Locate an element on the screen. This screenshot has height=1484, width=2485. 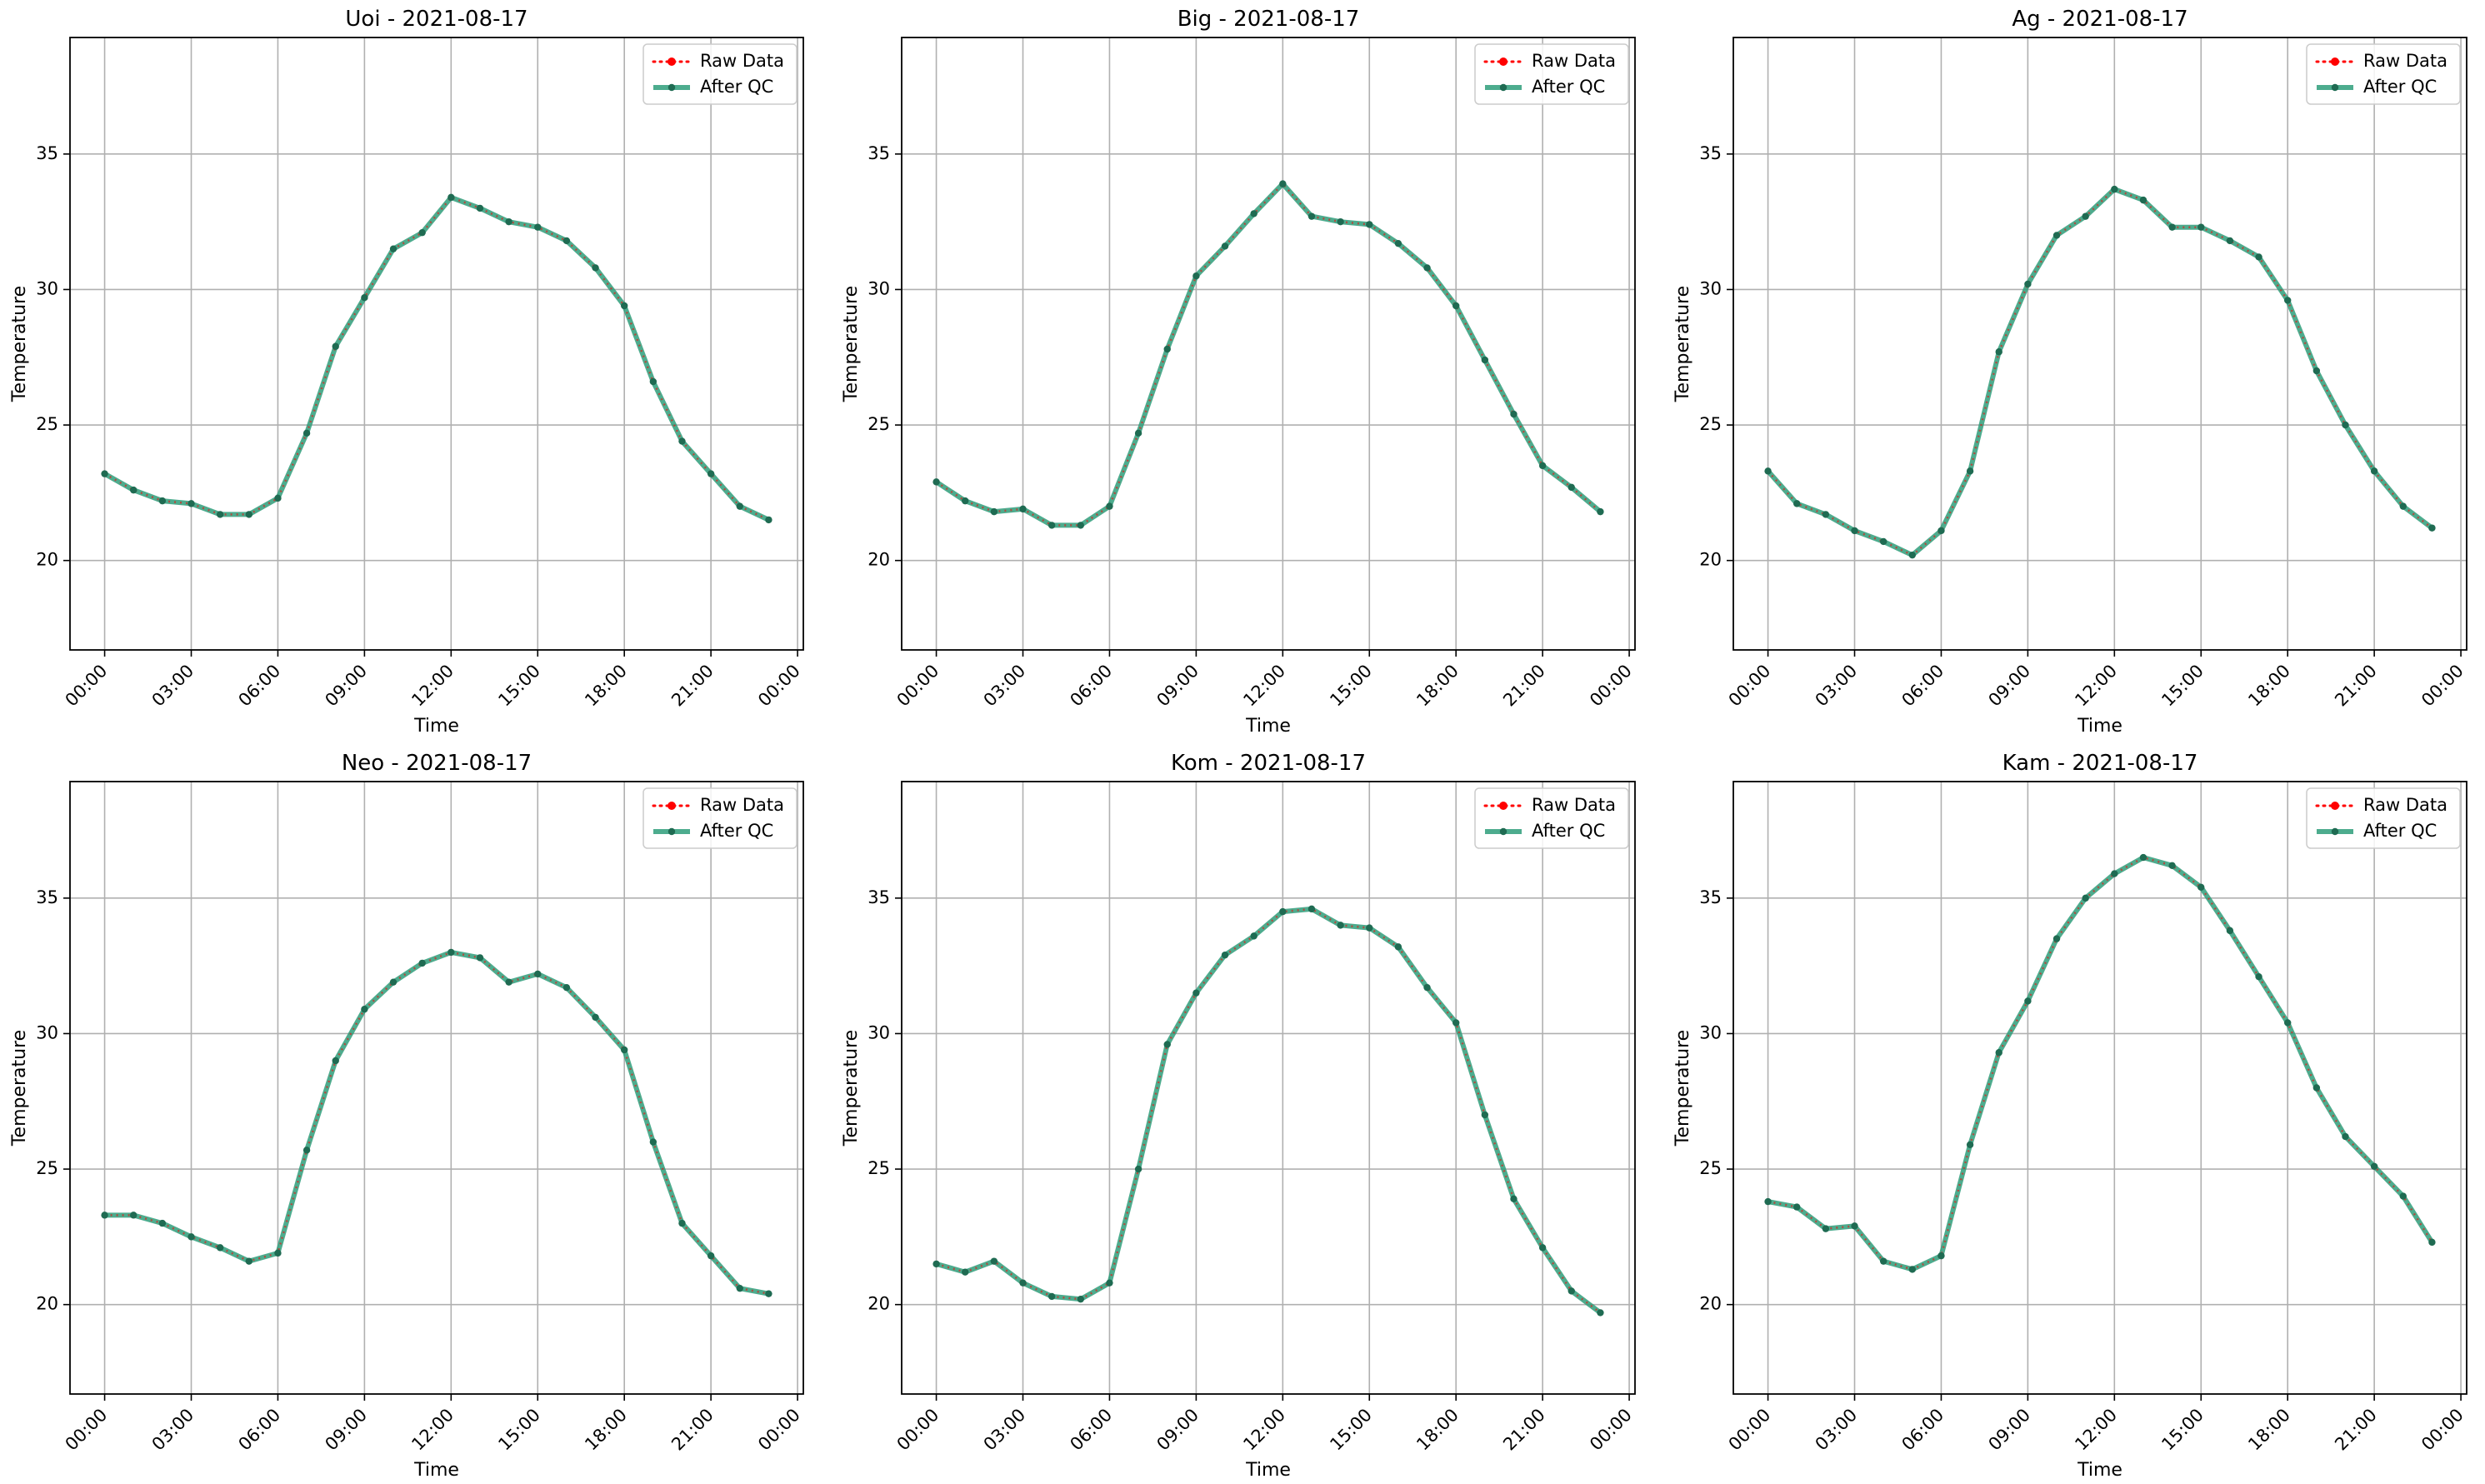
x-tick-label: 21:00 is located at coordinates (693, 686).